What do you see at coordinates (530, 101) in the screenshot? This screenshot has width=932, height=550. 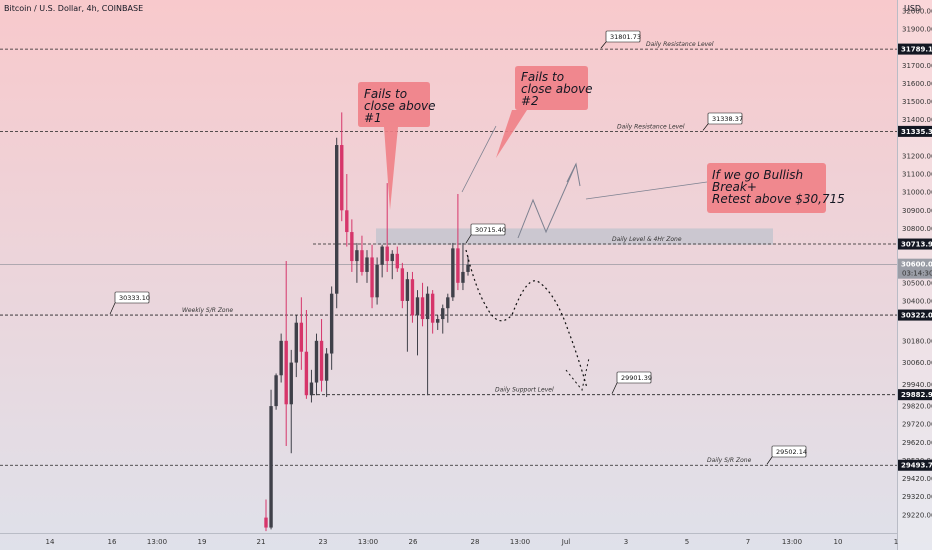 I see `callout2-line3: #2` at bounding box center [530, 101].